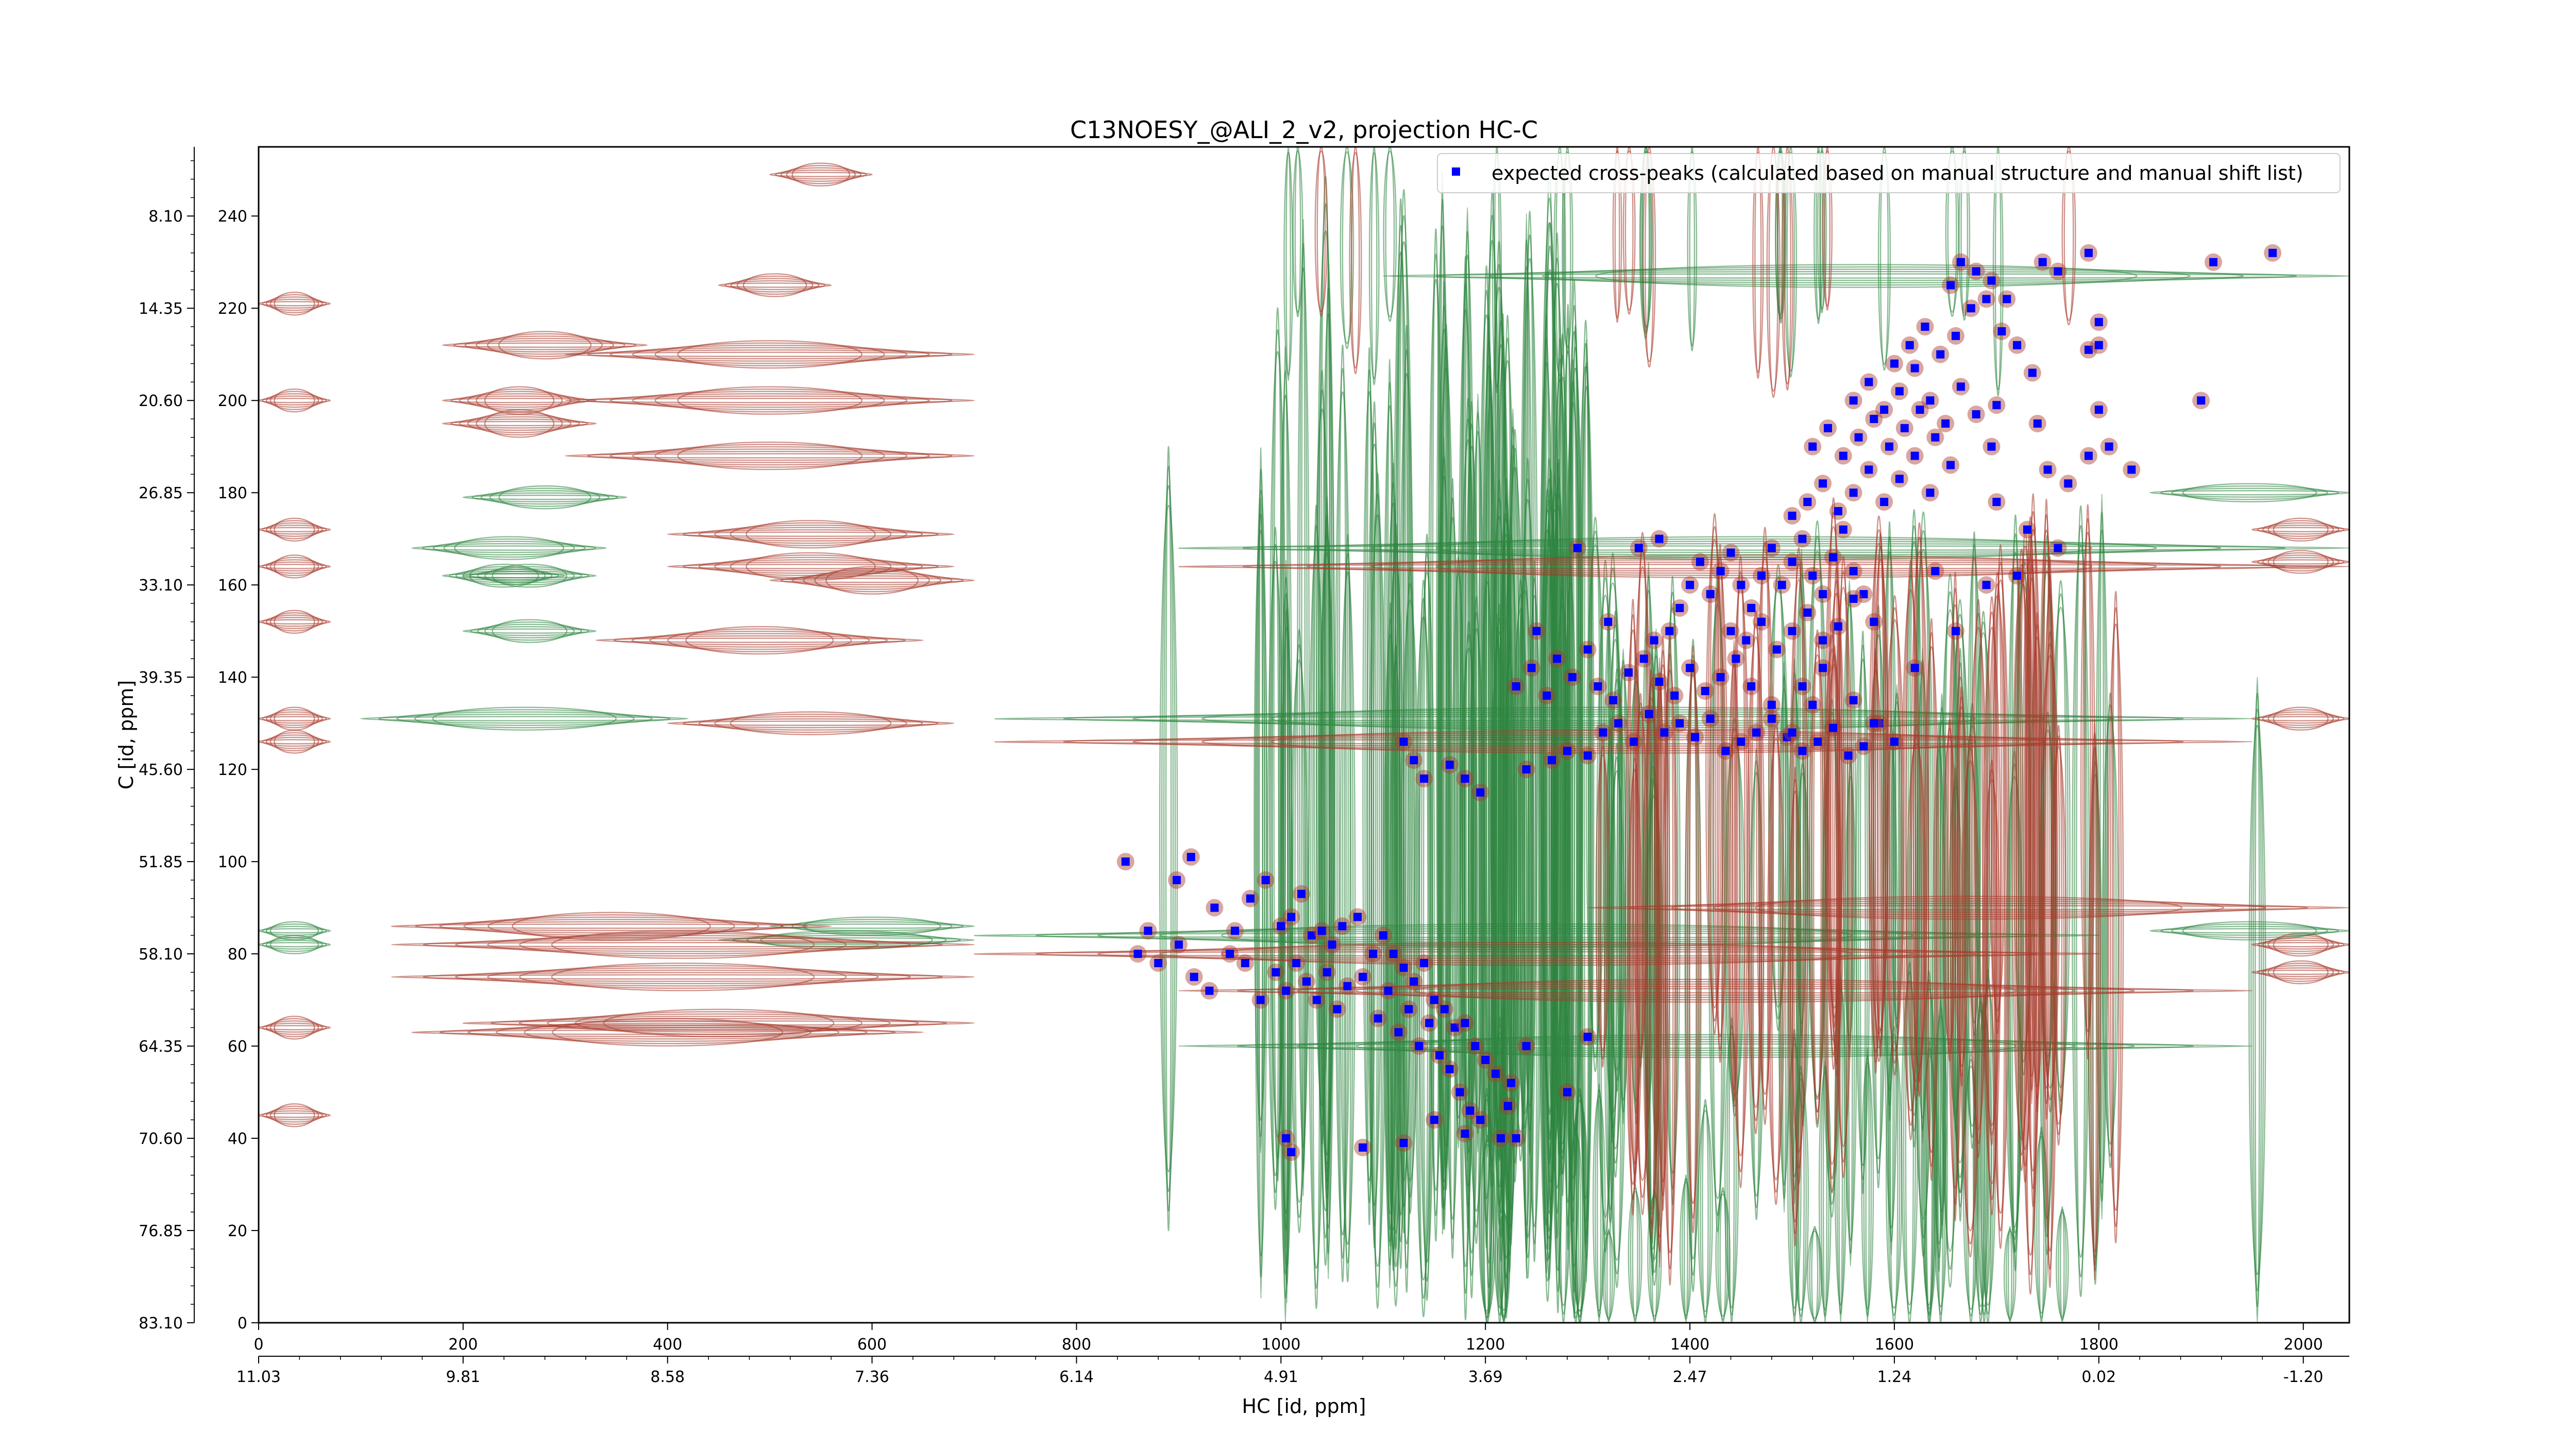  I want to click on x-index-tick-label: 1200, so click(1485, 1345).